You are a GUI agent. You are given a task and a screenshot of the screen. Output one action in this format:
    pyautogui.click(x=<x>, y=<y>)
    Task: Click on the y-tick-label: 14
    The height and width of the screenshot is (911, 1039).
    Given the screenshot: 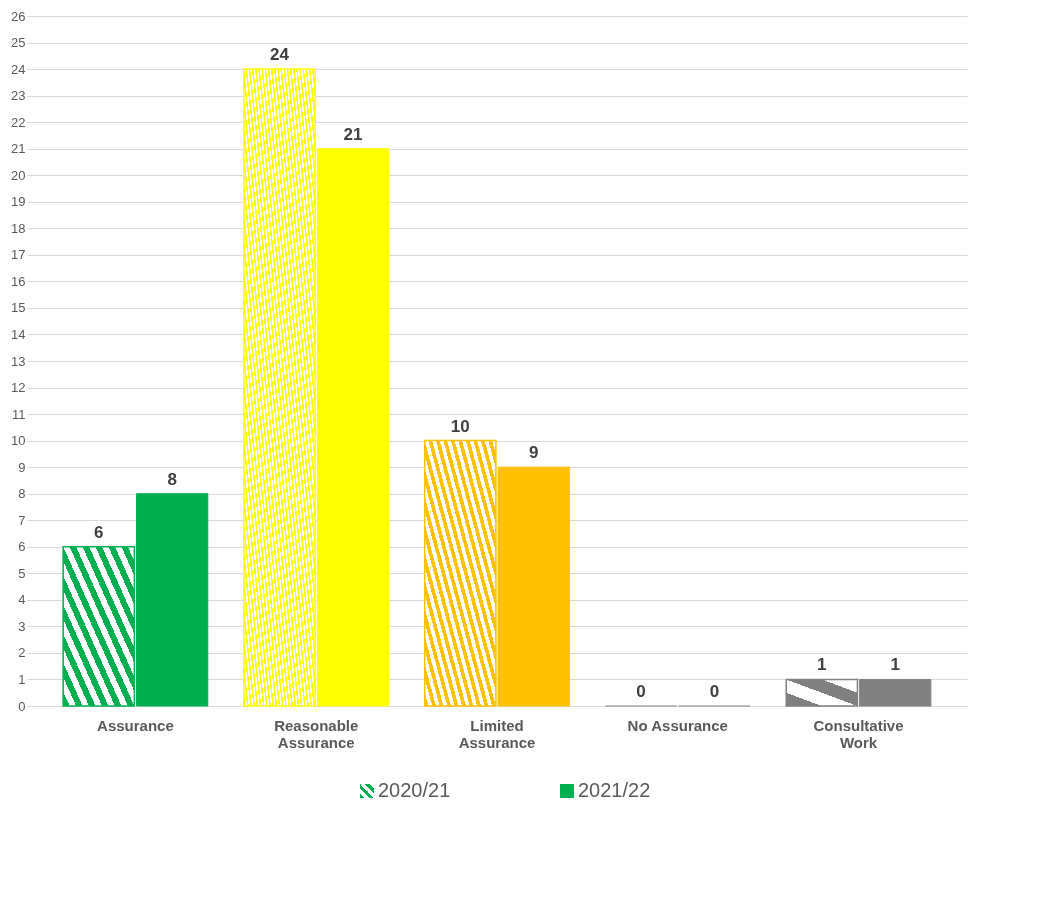 What is the action you would take?
    pyautogui.click(x=18, y=334)
    